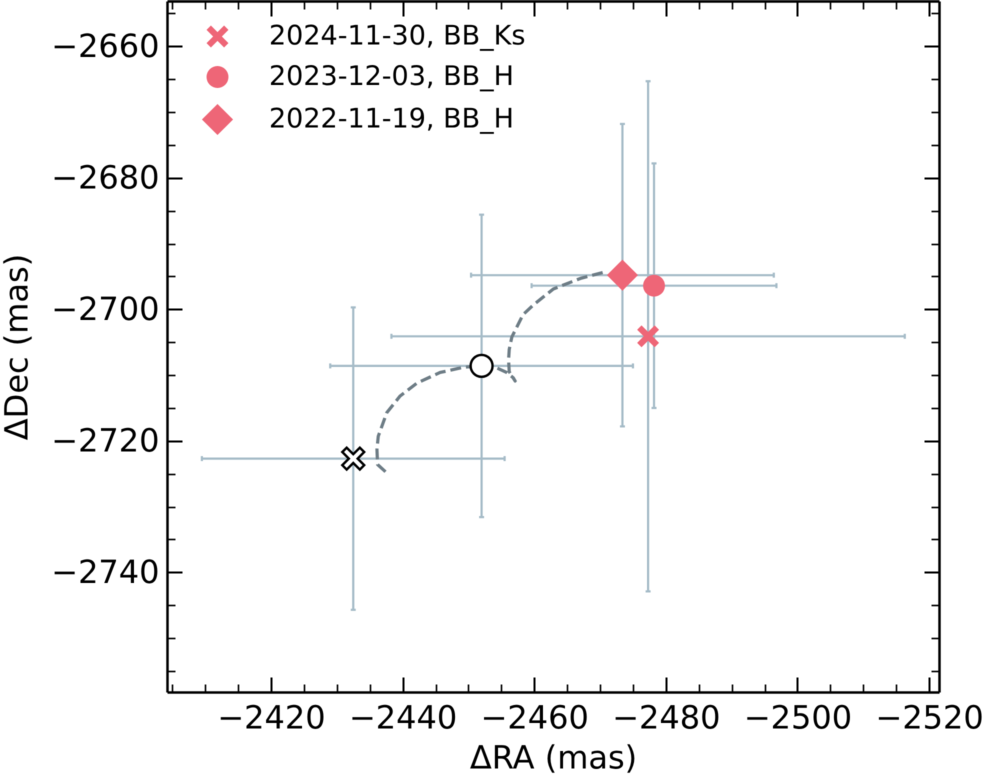 The width and height of the screenshot is (986, 778). What do you see at coordinates (18, 347) in the screenshot?
I see `y-axis-title: ΔDec (mas)` at bounding box center [18, 347].